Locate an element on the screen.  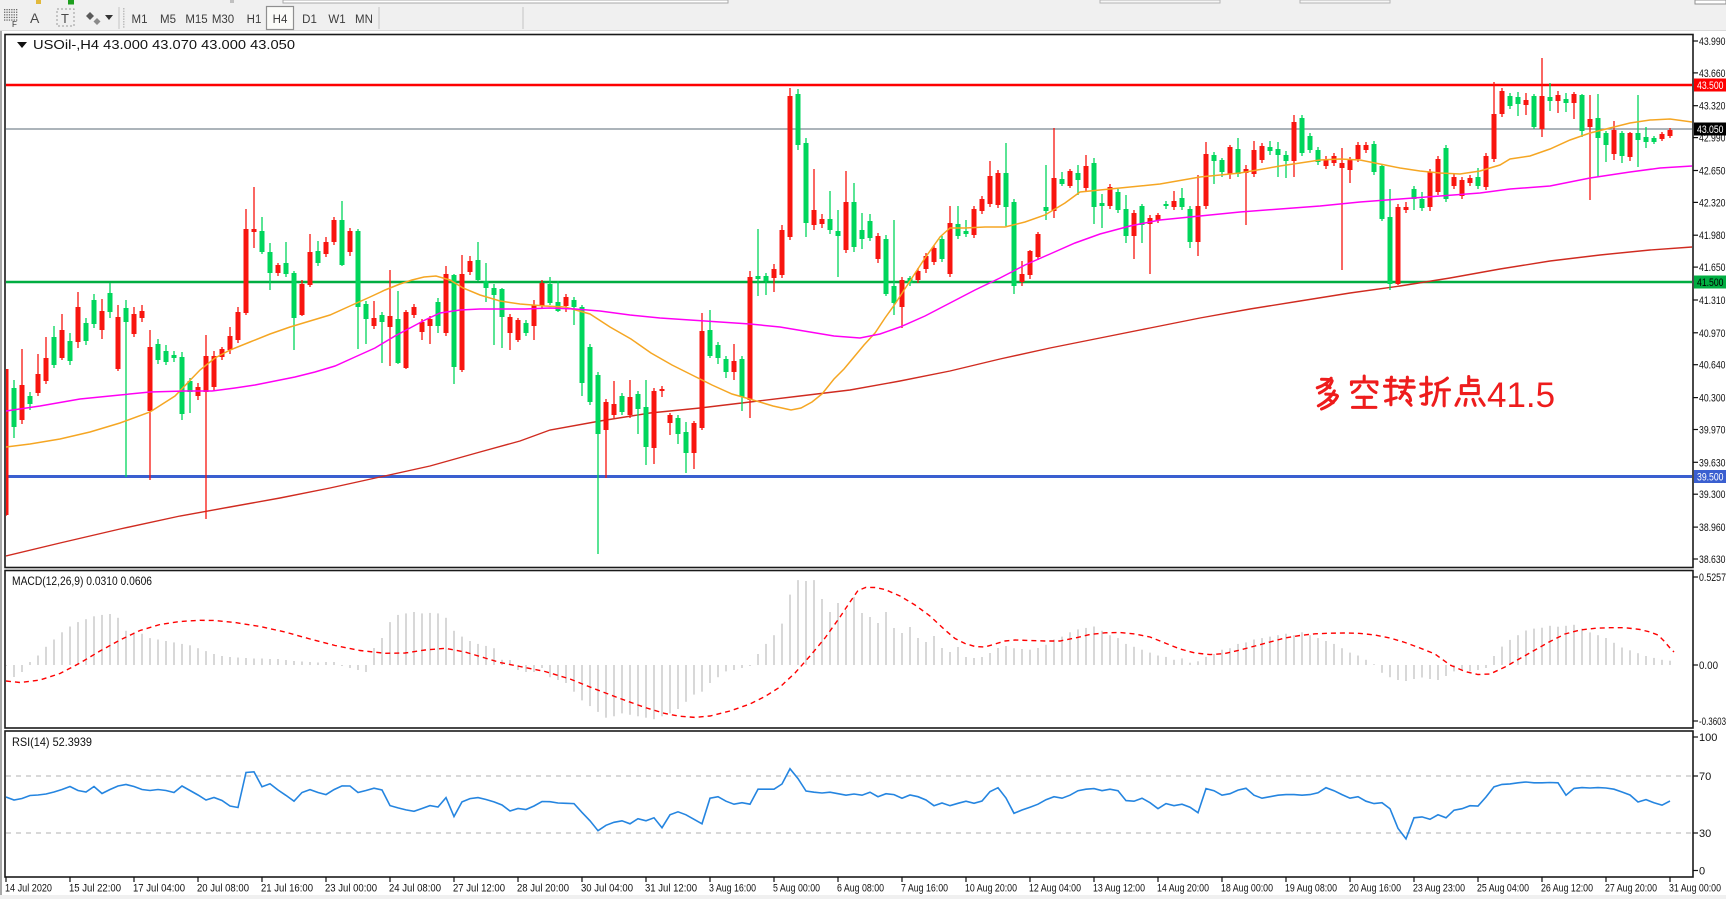
svg-text: 6 Aug 08:00 is located at coordinates (860, 889).